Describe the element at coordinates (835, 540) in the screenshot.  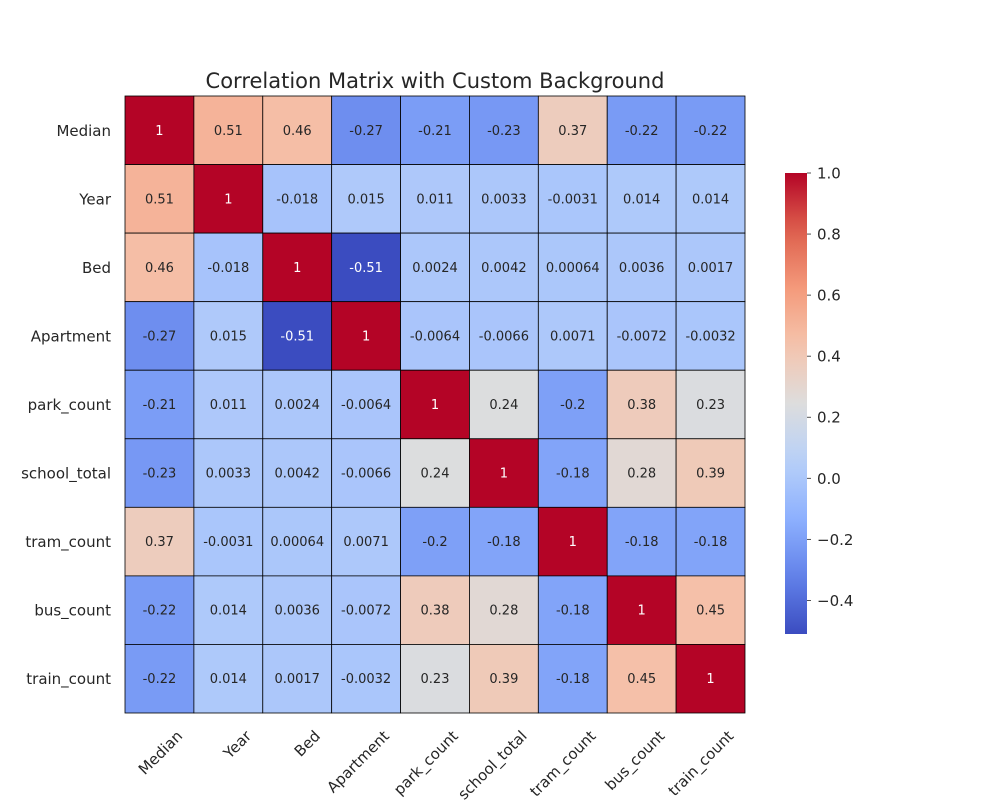
I see `colorbar-tick-label-1: −0.2` at that location.